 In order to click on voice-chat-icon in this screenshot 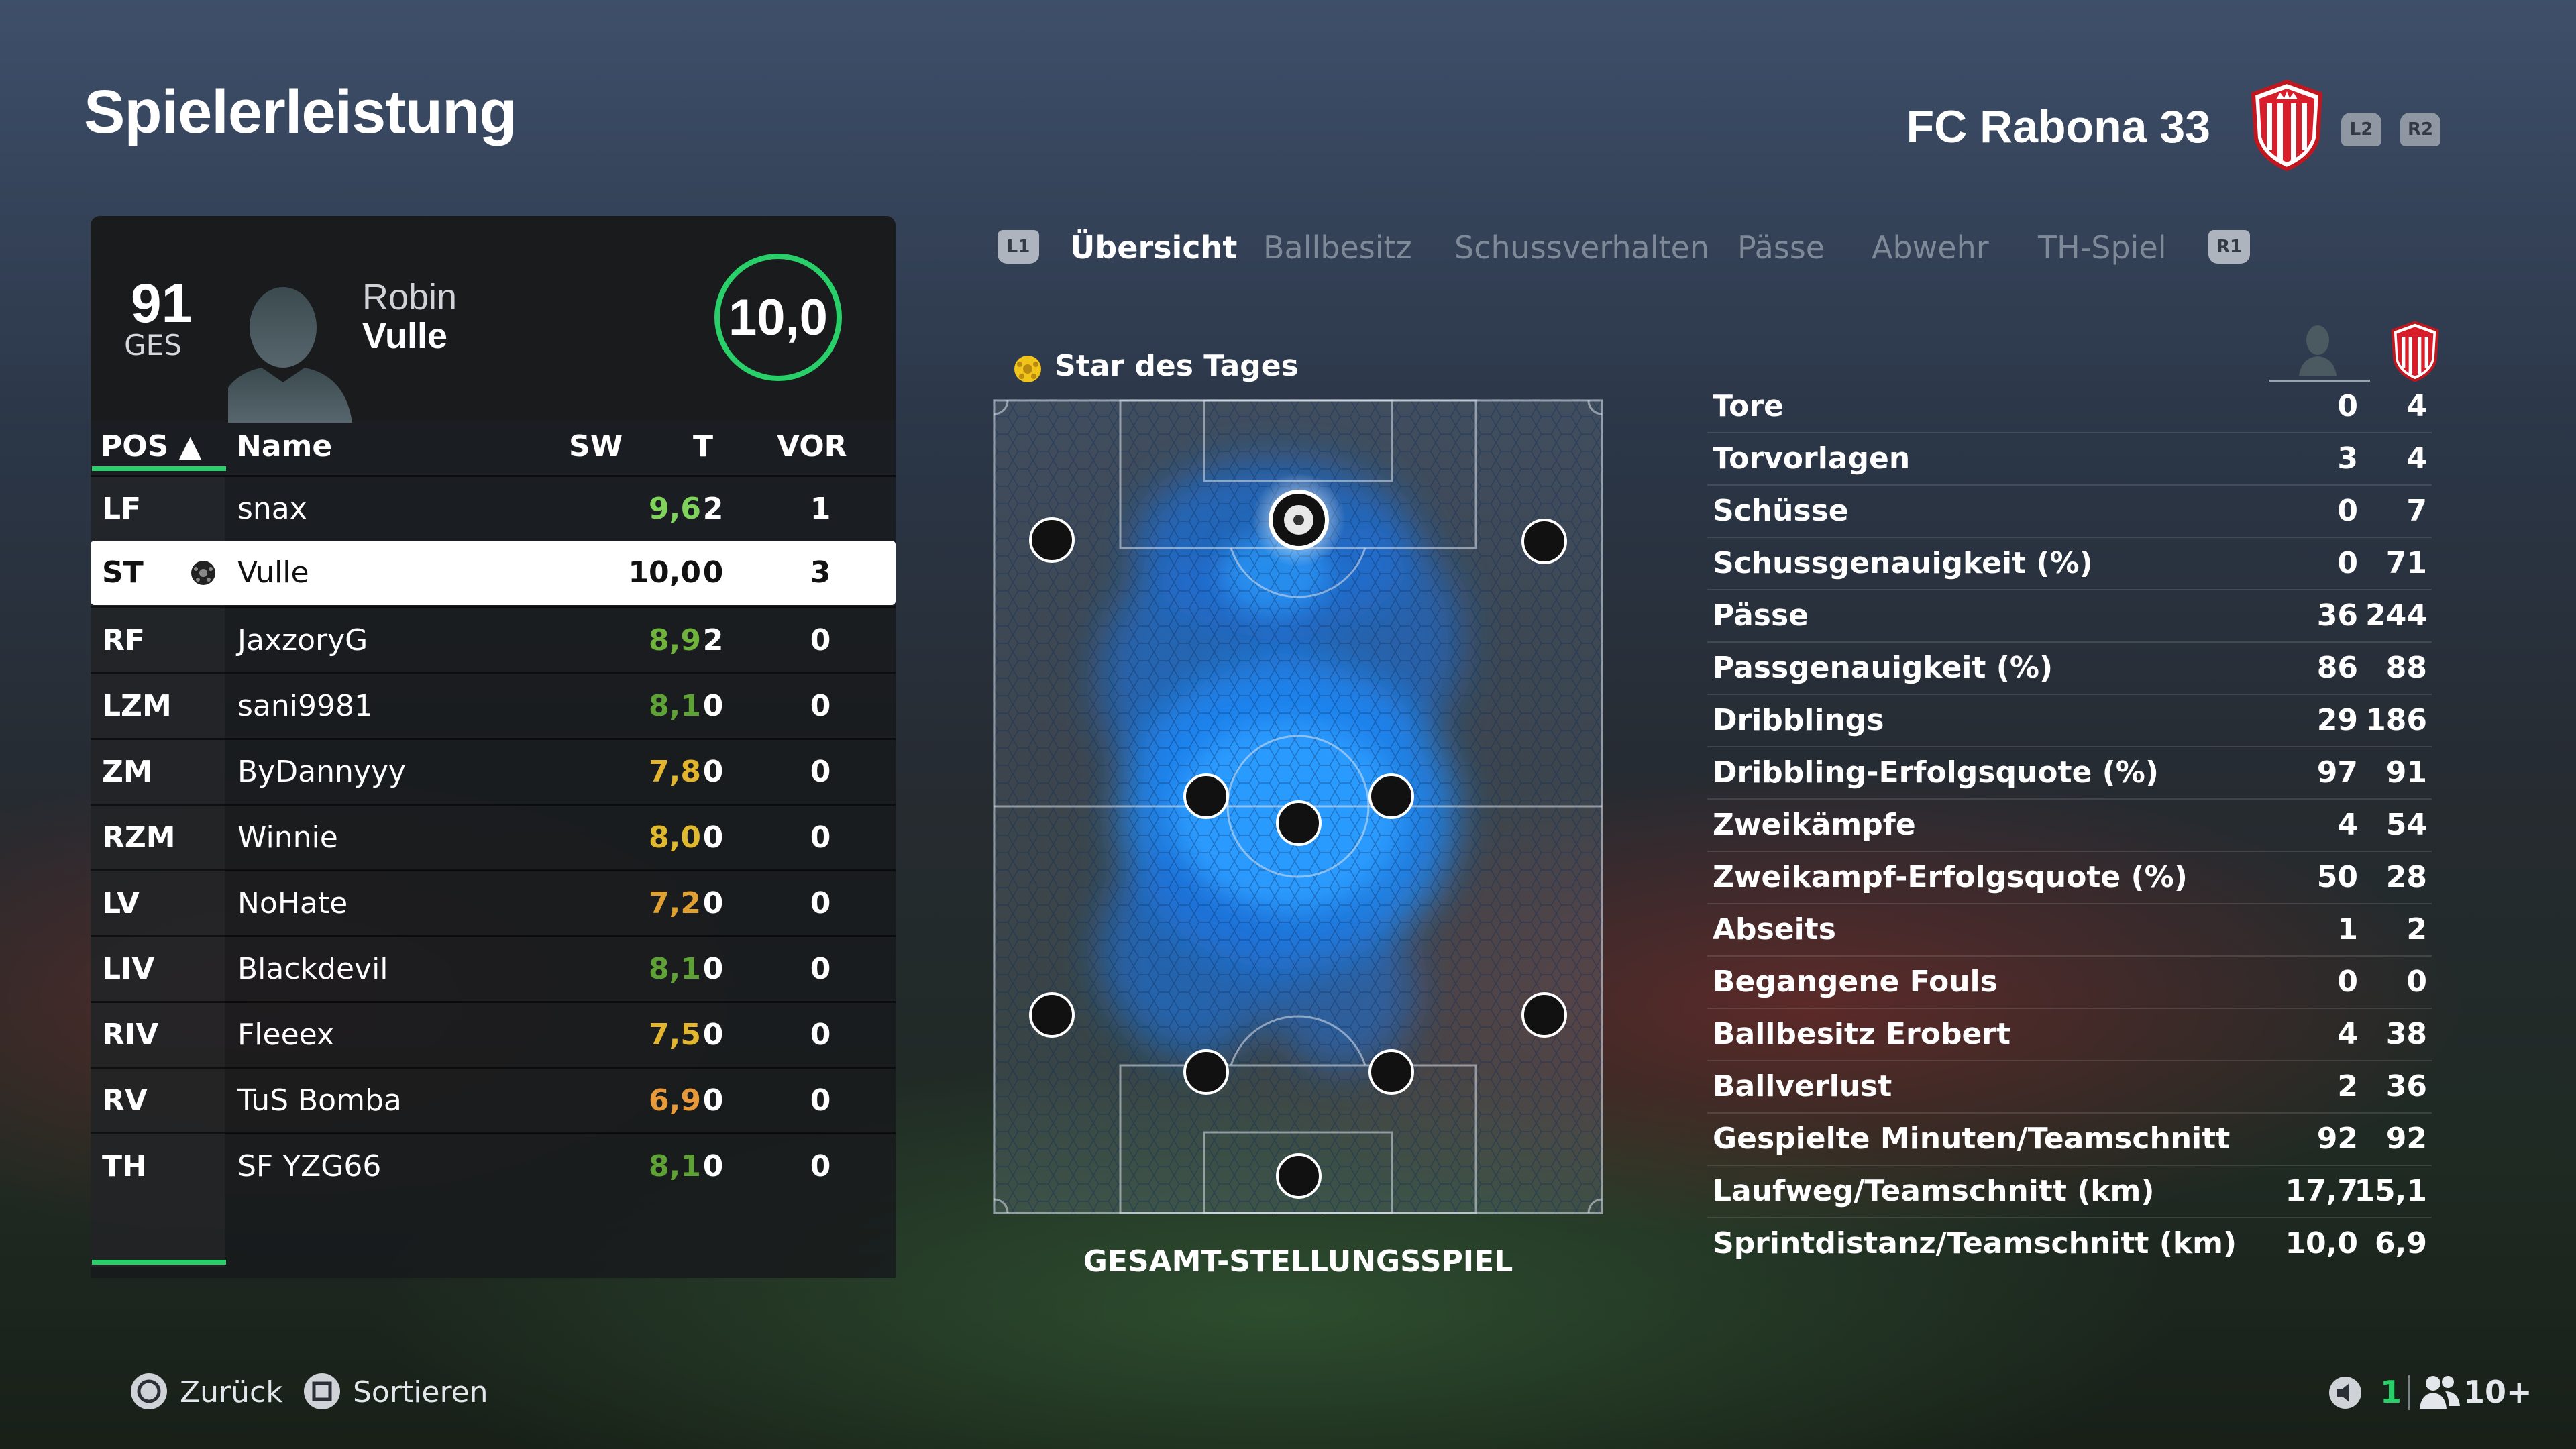, I will do `click(2345, 1393)`.